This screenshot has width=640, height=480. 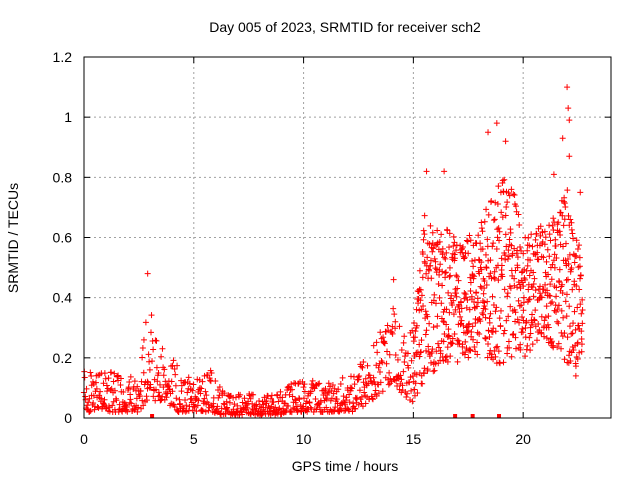 I want to click on data-point-peak, so click(x=575, y=375).